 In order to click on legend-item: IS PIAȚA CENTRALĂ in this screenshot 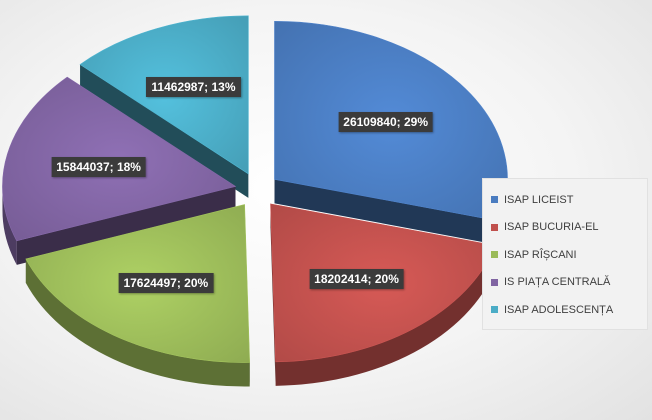, I will do `click(565, 283)`.